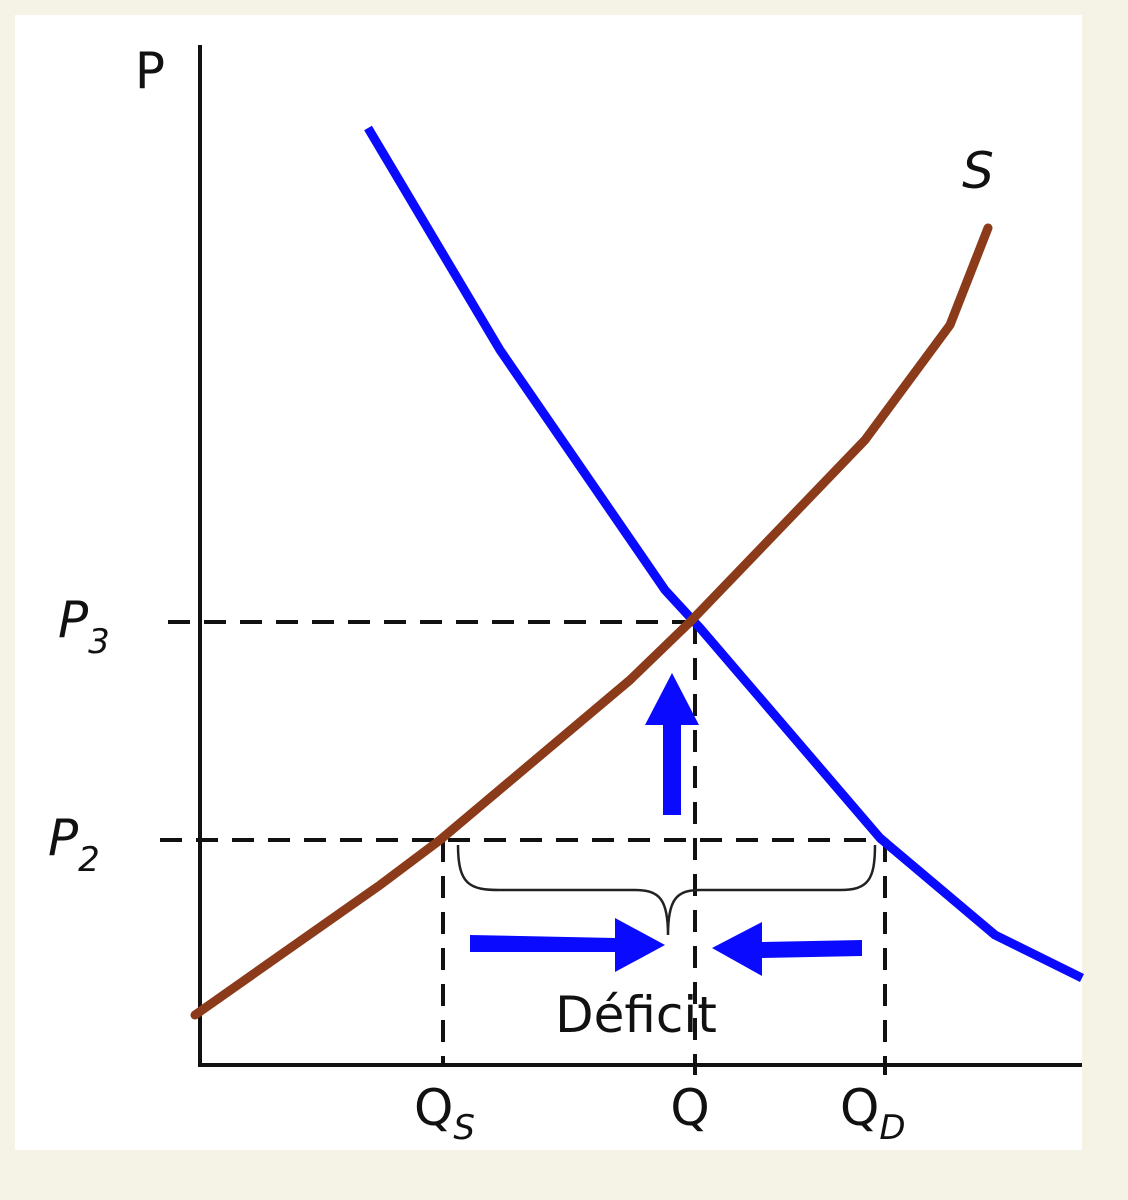 The height and width of the screenshot is (1200, 1128). I want to click on up-arrow-shaft, so click(672, 768).